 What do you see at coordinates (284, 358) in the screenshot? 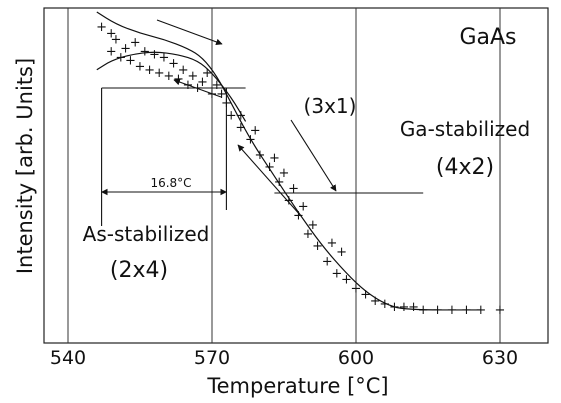
I see `x-tick-labels: 540 570 600 630` at bounding box center [284, 358].